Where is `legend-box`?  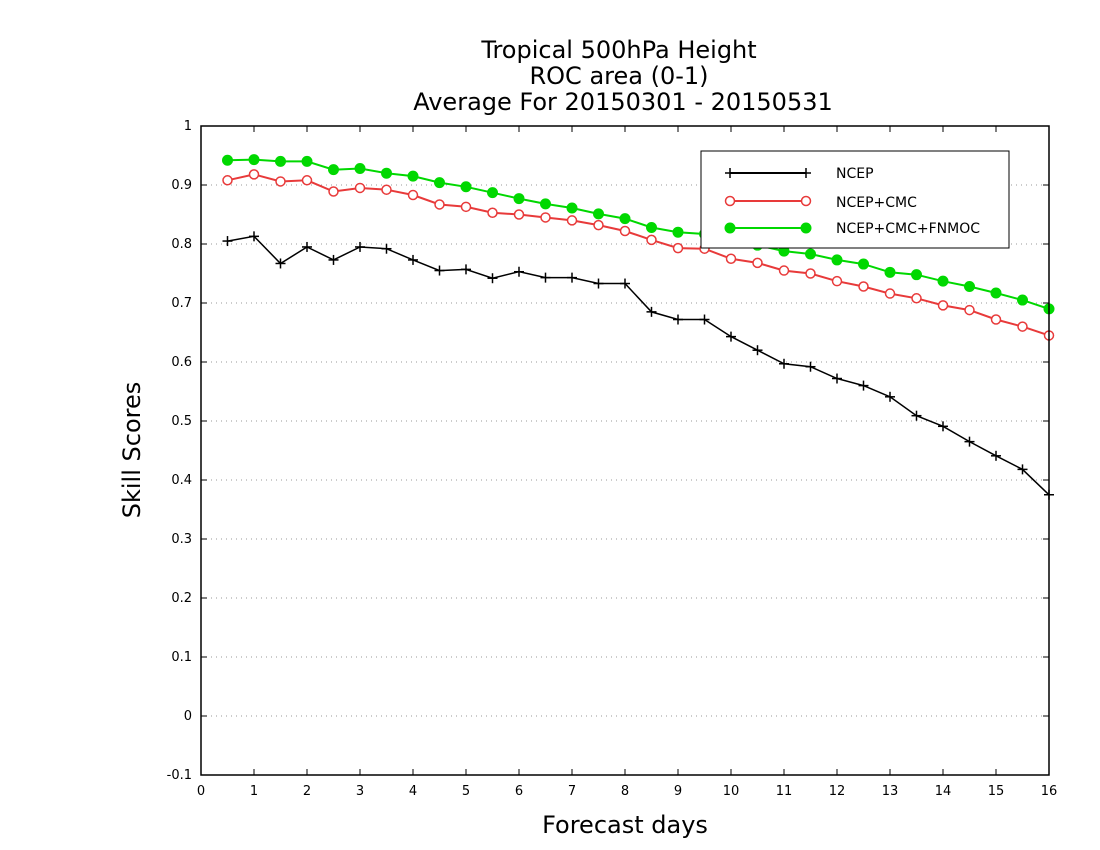 legend-box is located at coordinates (855, 199).